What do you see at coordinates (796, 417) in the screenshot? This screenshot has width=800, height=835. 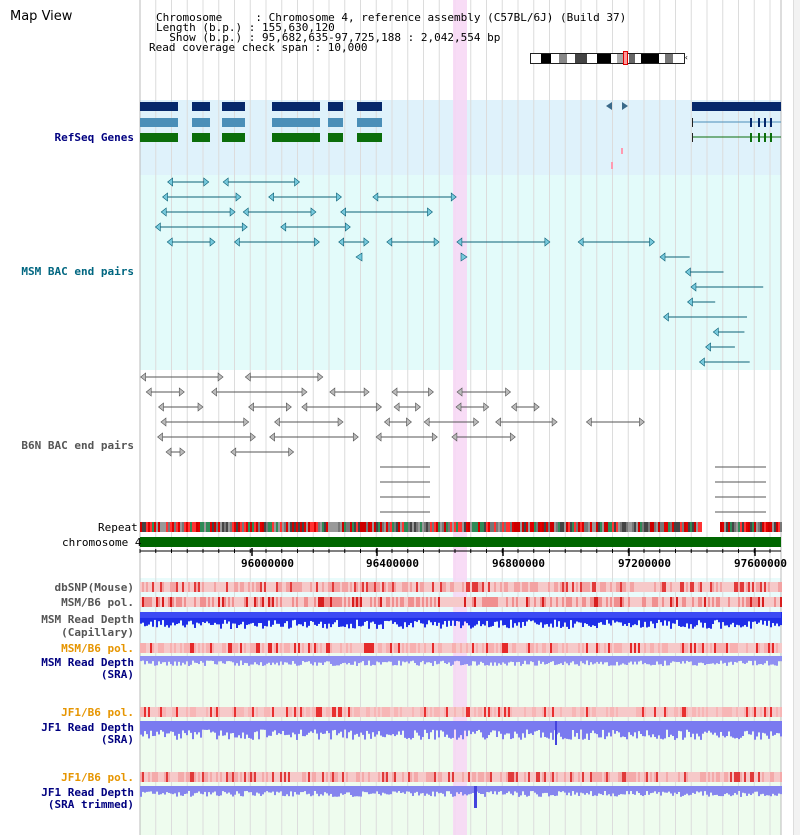 I see `vertical-scrollbar` at bounding box center [796, 417].